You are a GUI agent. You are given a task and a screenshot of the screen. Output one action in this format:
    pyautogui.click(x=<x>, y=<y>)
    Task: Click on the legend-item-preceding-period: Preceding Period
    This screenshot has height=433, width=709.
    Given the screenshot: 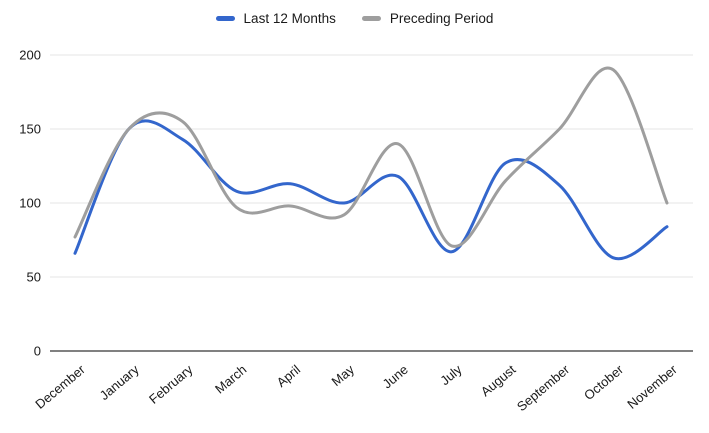 What is the action you would take?
    pyautogui.click(x=427, y=18)
    